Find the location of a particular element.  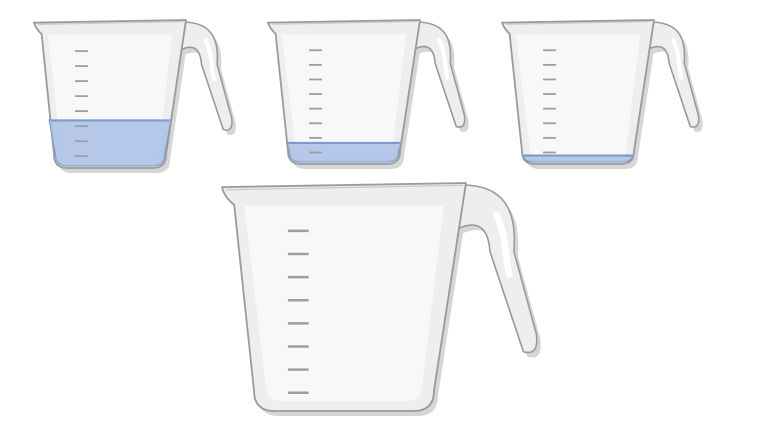

cup-2-handle is located at coordinates (440, 74).